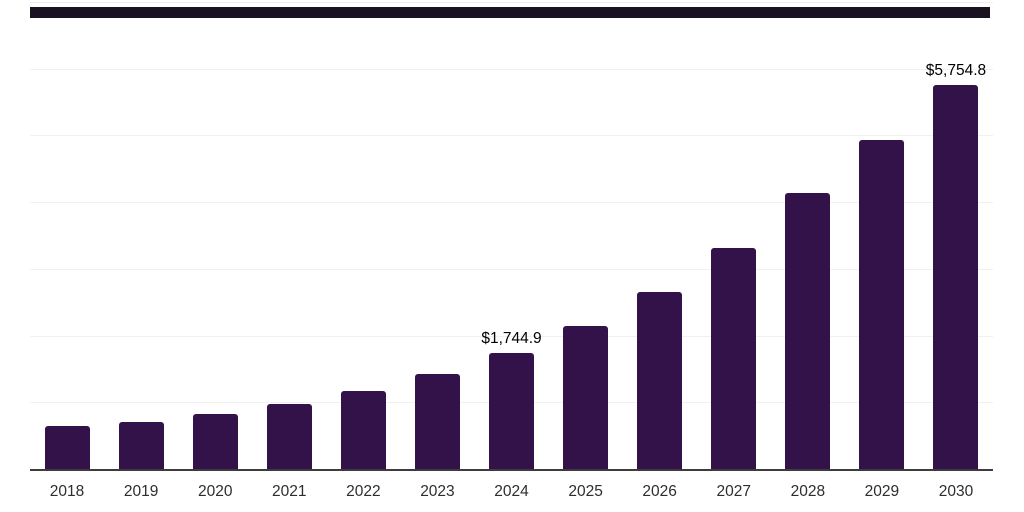 This screenshot has height=512, width=1024. I want to click on bar-2027, so click(734, 358).